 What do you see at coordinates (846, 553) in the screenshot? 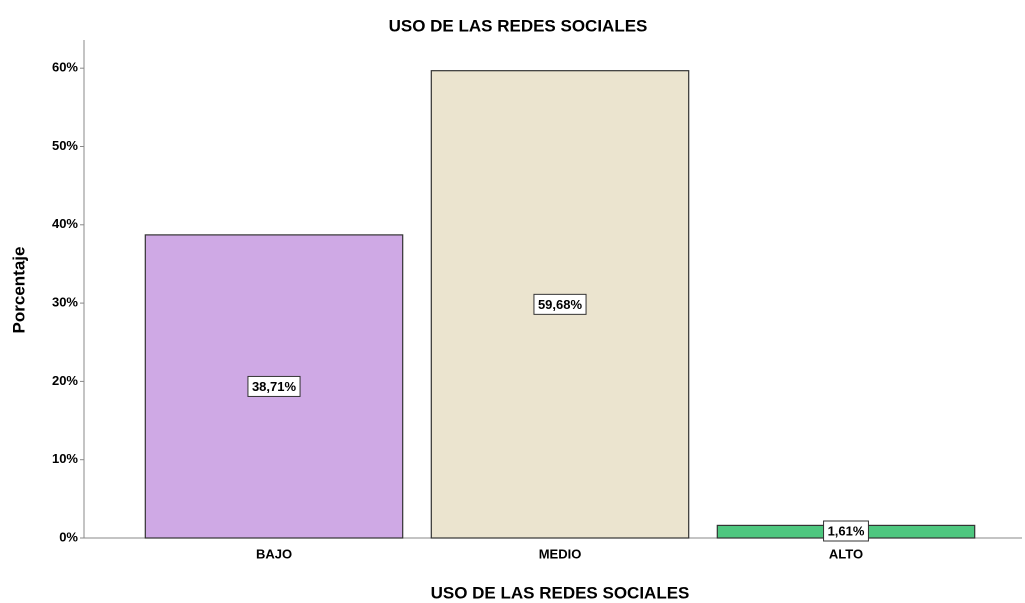
I see `x-tick-label: ALTO` at bounding box center [846, 553].